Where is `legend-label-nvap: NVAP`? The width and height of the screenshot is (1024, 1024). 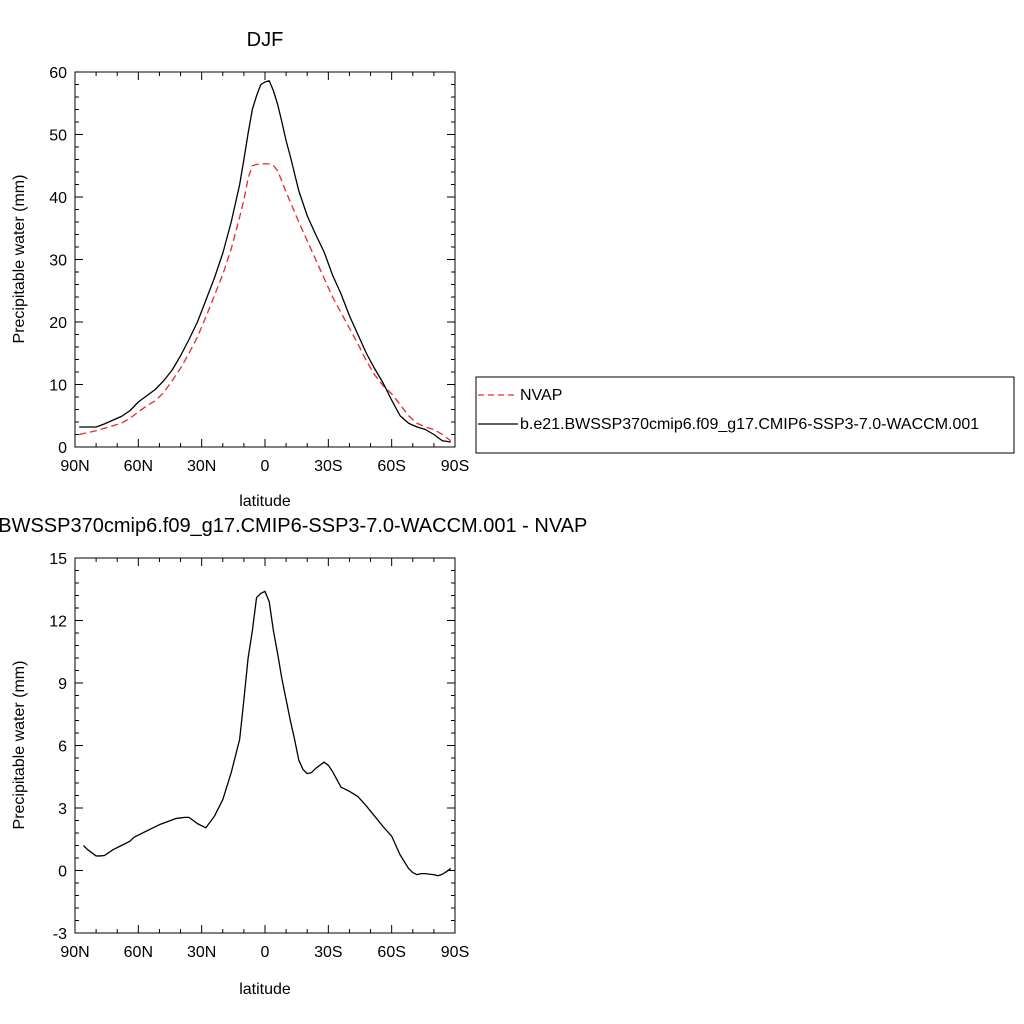
legend-label-nvap: NVAP is located at coordinates (541, 395).